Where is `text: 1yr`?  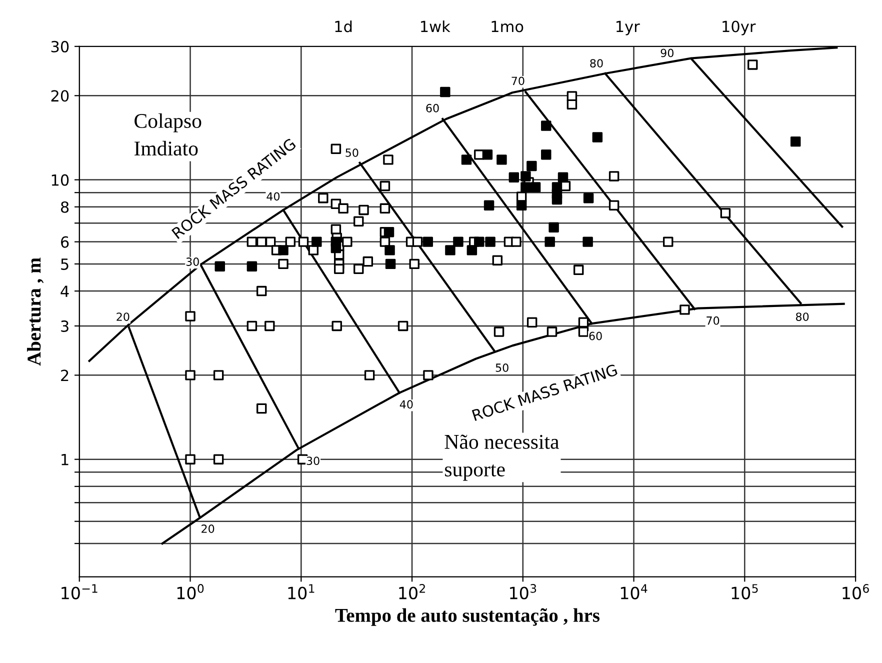 text: 1yr is located at coordinates (628, 28).